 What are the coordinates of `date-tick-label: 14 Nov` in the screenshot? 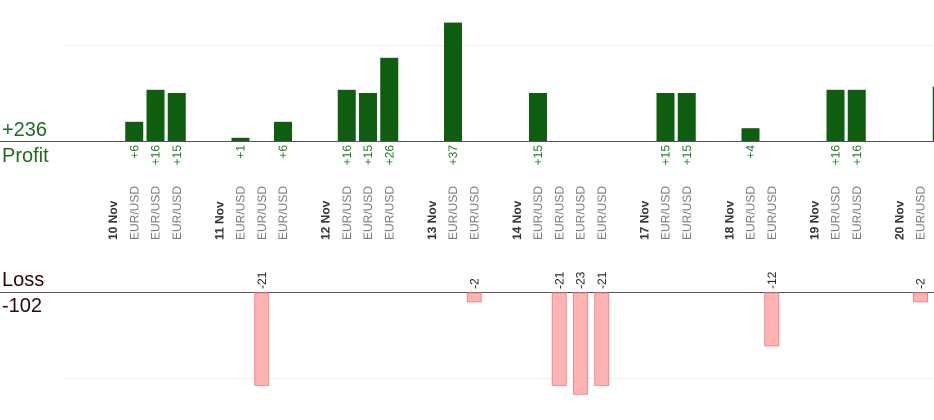 It's located at (517, 220).